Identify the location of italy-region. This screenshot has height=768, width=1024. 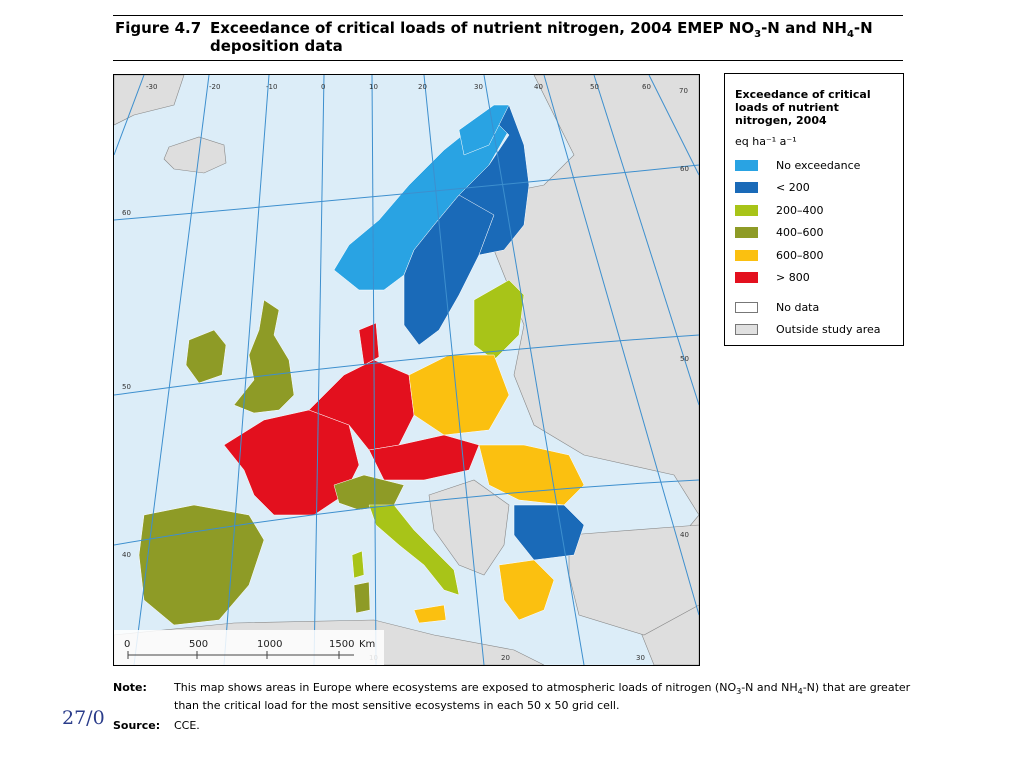
(414, 550).